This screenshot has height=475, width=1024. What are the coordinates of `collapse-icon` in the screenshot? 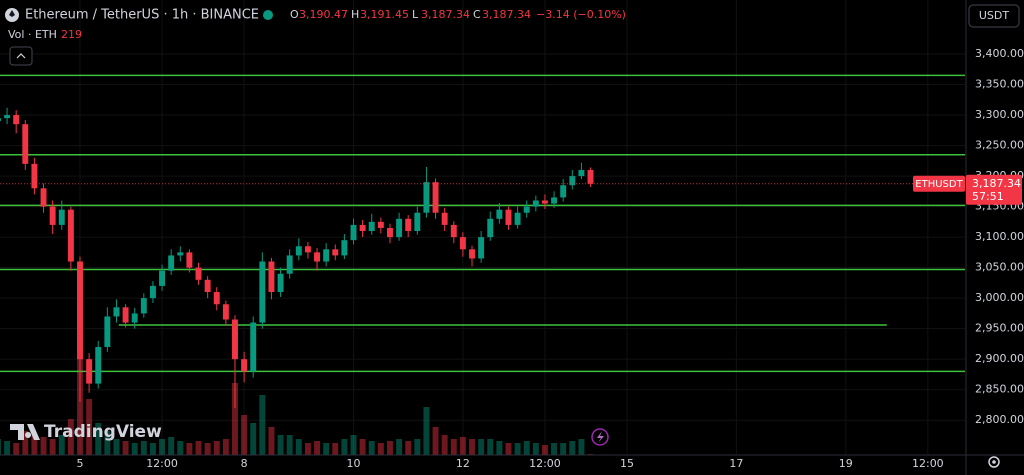 It's located at (21, 56).